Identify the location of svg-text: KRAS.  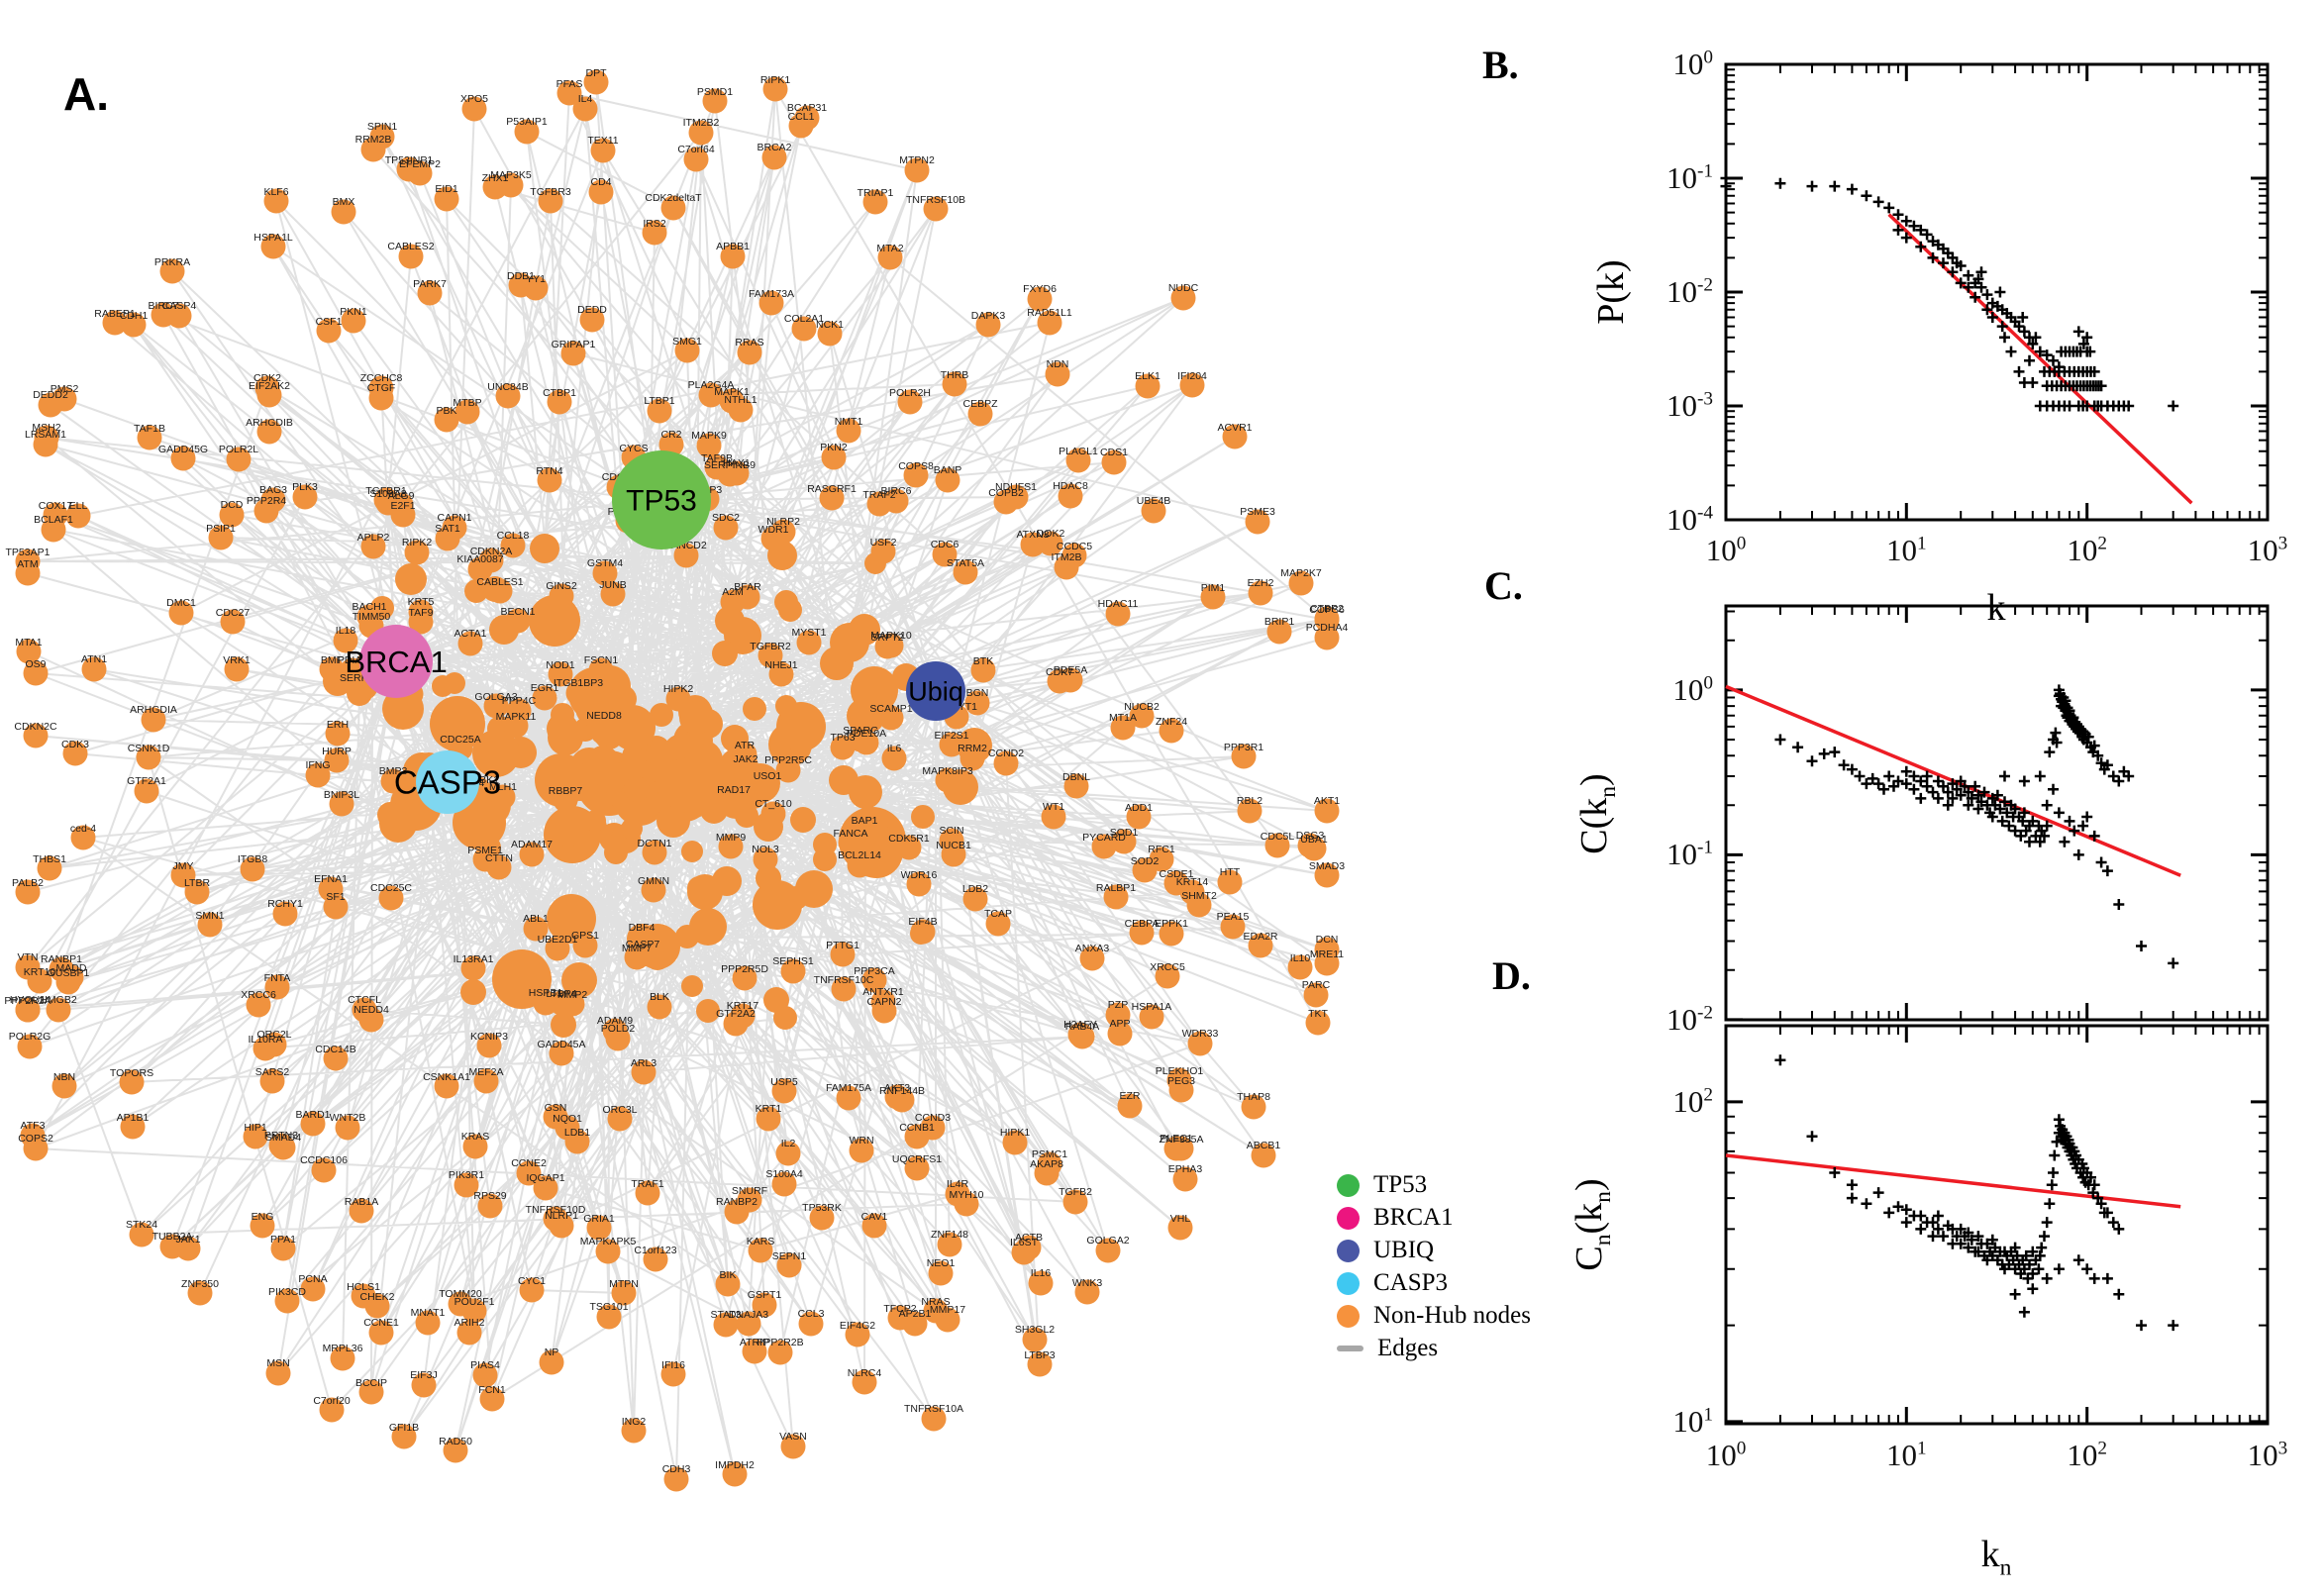
(476, 1137).